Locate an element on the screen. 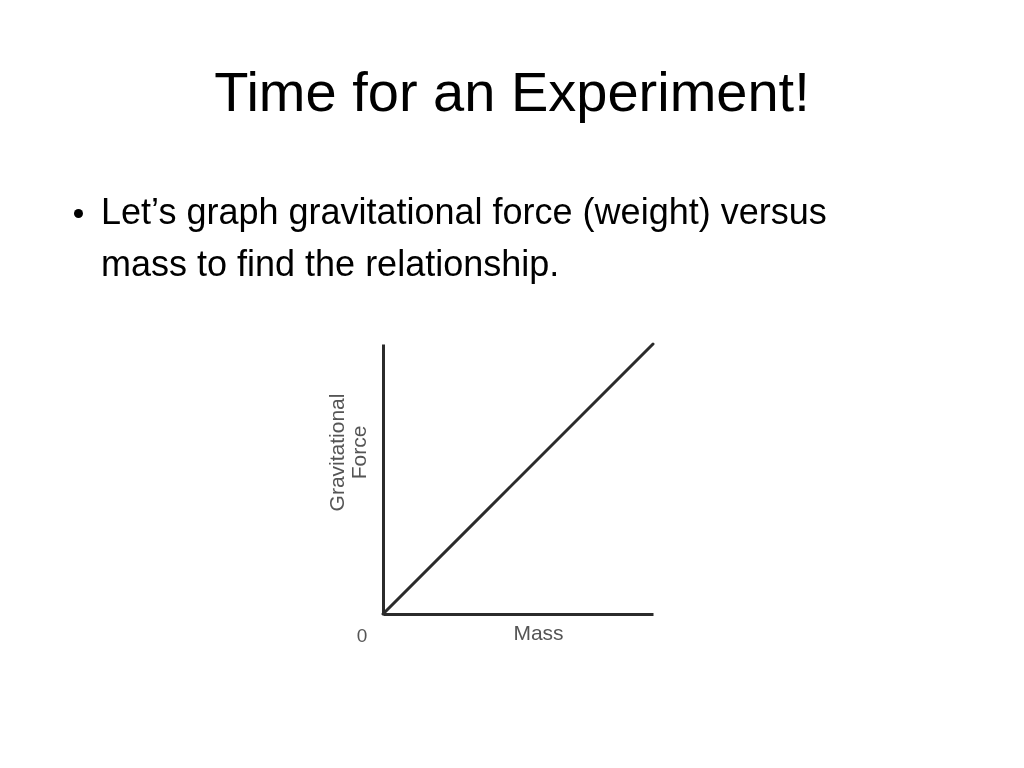 The image size is (1024, 768). text: 0 is located at coordinates (362, 635).